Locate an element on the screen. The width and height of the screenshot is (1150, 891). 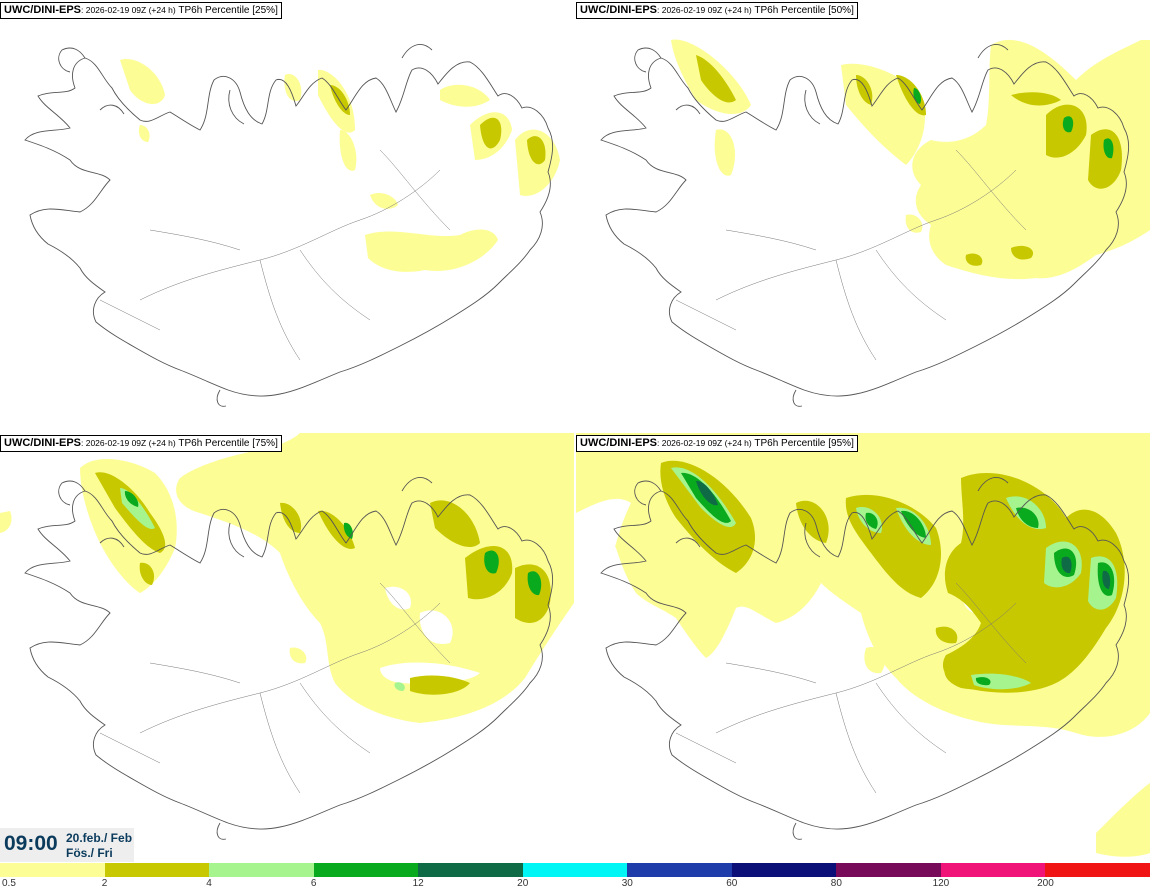
valid-time-box: 09:00 20.feb./ Feb Fös./ Fri is located at coordinates (67, 845).